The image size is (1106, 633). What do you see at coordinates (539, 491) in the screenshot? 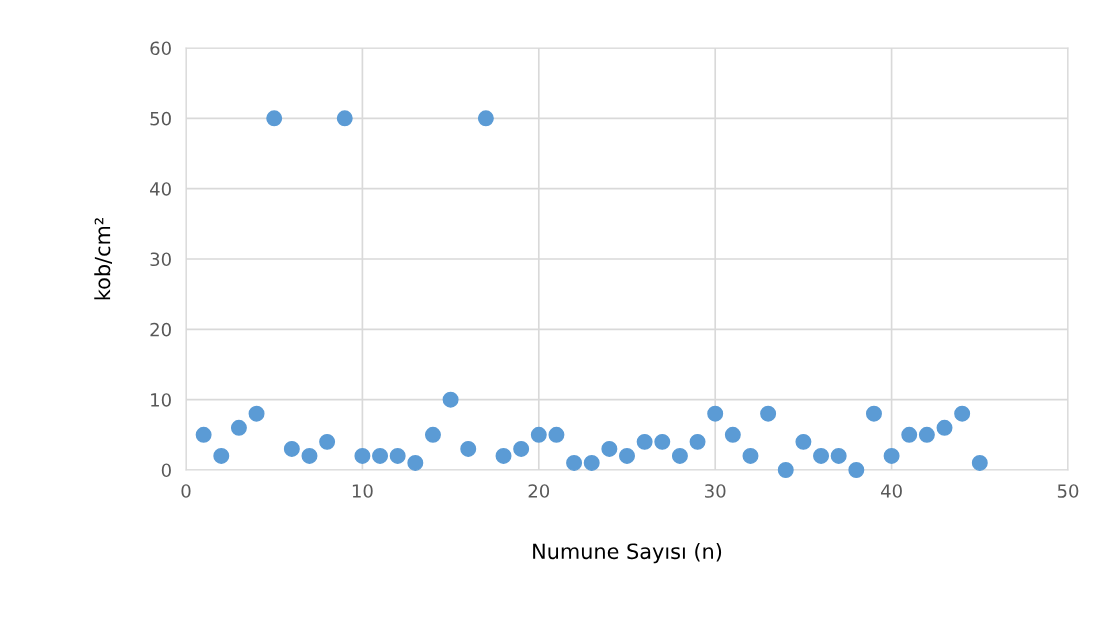
I see `x-tick-label: 20` at bounding box center [539, 491].